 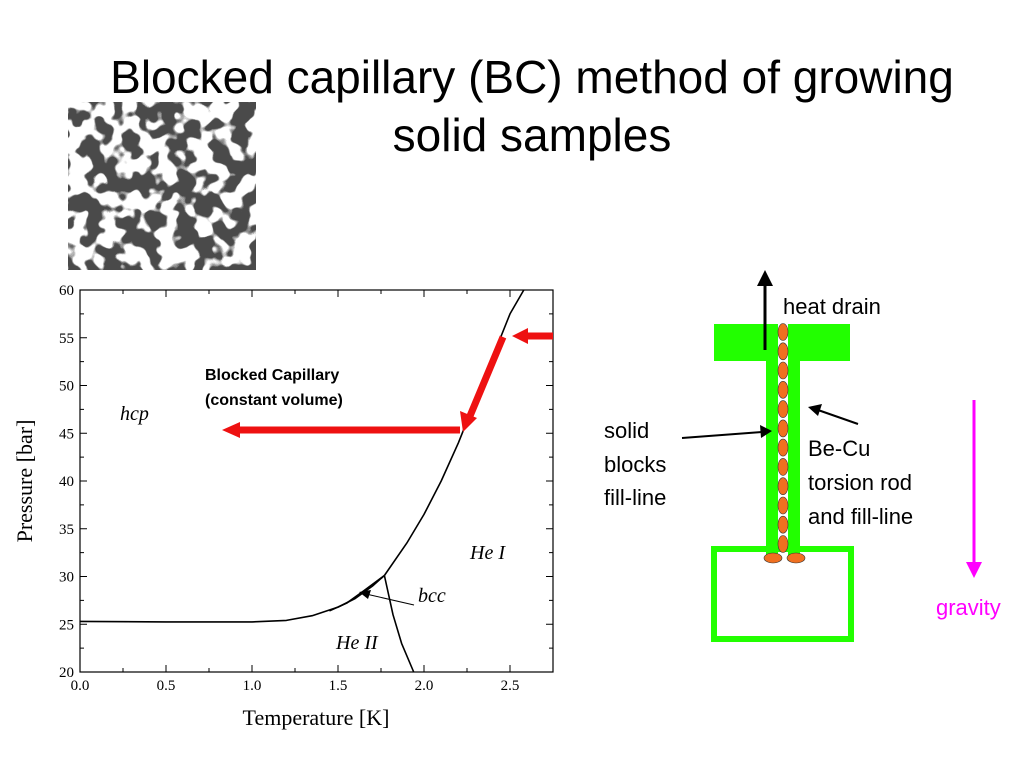 What do you see at coordinates (968, 607) in the screenshot?
I see `gravity-label: gravity` at bounding box center [968, 607].